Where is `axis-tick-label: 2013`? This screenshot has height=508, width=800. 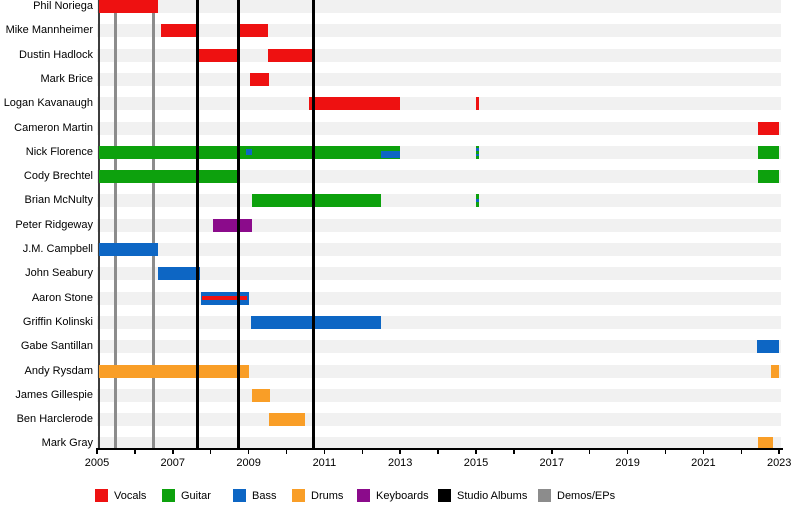 axis-tick-label: 2013 is located at coordinates (400, 463).